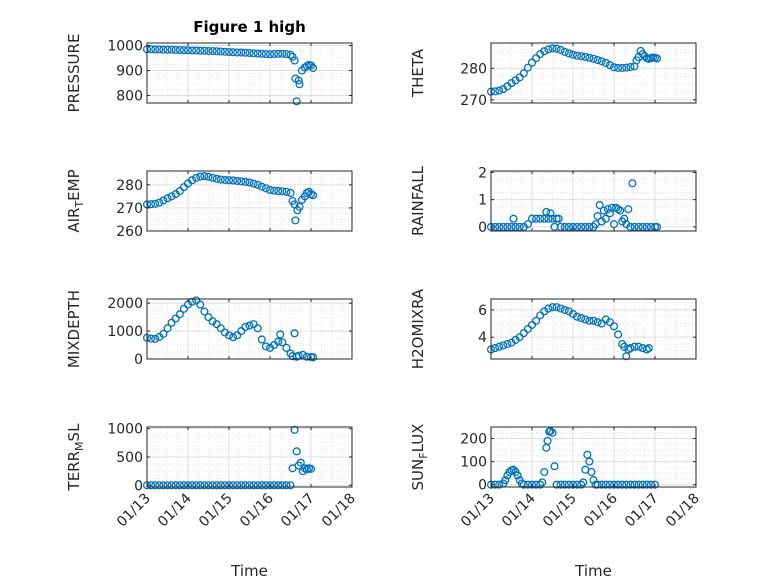 Image resolution: width=778 pixels, height=583 pixels. Describe the element at coordinates (125, 47) in the screenshot. I see `y-tick-label: 1000` at that location.